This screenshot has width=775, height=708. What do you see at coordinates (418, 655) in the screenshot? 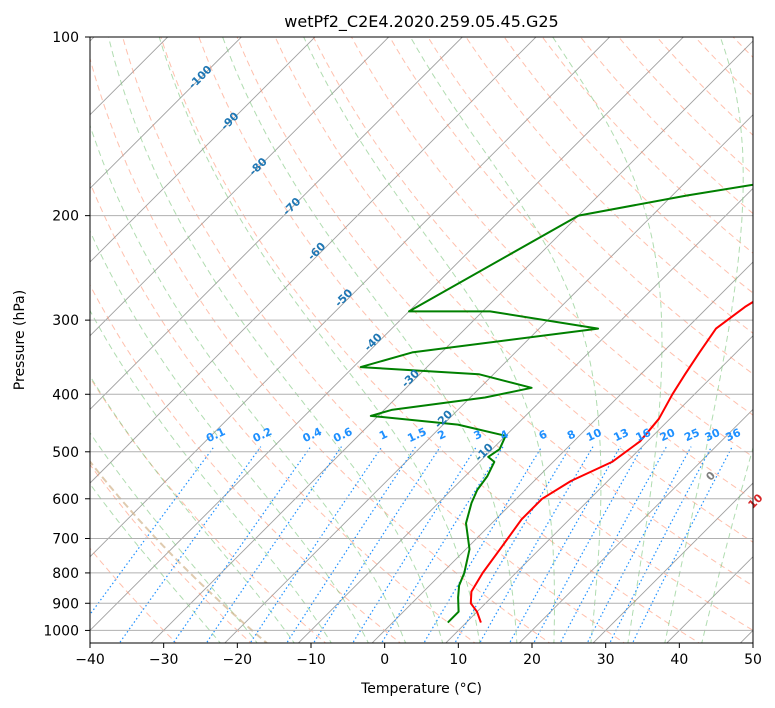
I see `x-axis-ticks: −40 −30 −20 −10 0 10 20 30 40 50` at bounding box center [418, 655].